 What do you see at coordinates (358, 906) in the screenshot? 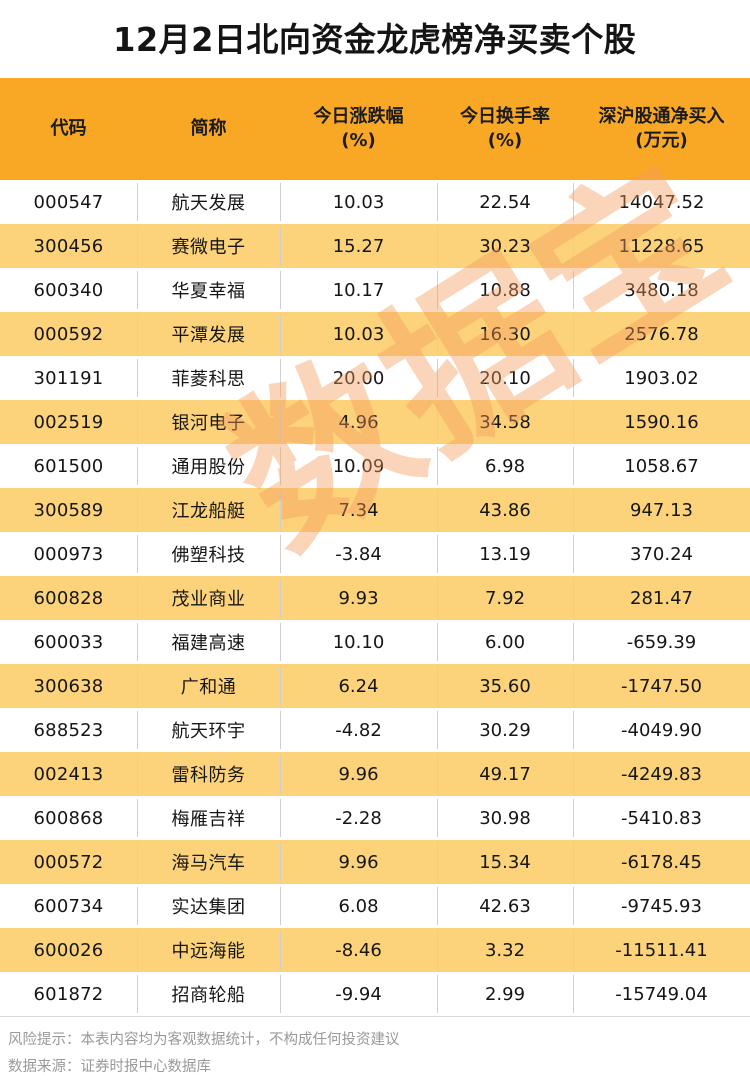
I see `cell-change-pct: 6.08` at bounding box center [358, 906].